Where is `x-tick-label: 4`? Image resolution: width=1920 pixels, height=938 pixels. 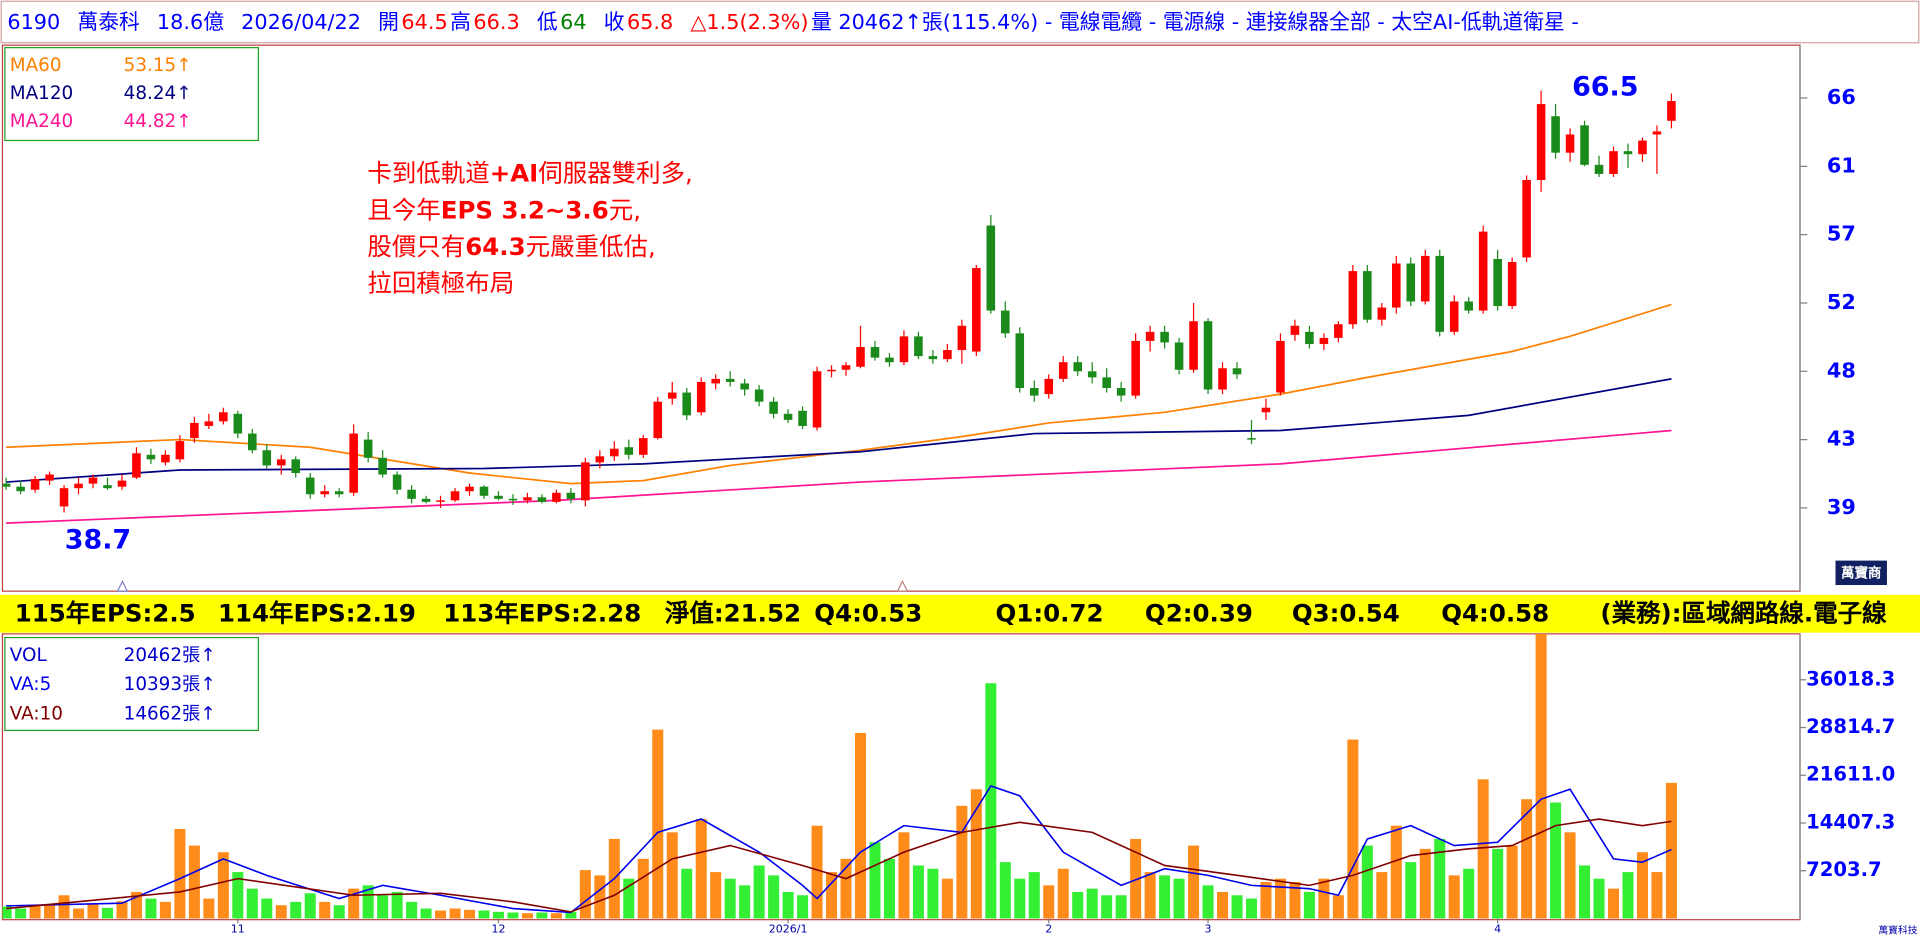
x-tick-label: 4 is located at coordinates (1497, 928).